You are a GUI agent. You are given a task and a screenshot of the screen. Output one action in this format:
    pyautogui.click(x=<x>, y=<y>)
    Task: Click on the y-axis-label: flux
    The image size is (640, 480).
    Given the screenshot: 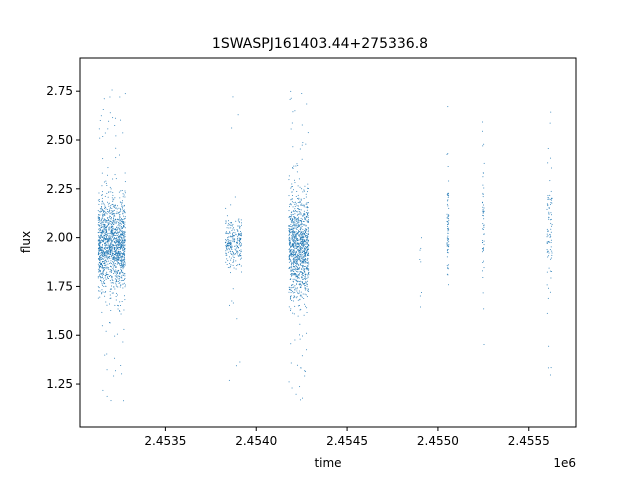 What is the action you would take?
    pyautogui.click(x=26, y=242)
    